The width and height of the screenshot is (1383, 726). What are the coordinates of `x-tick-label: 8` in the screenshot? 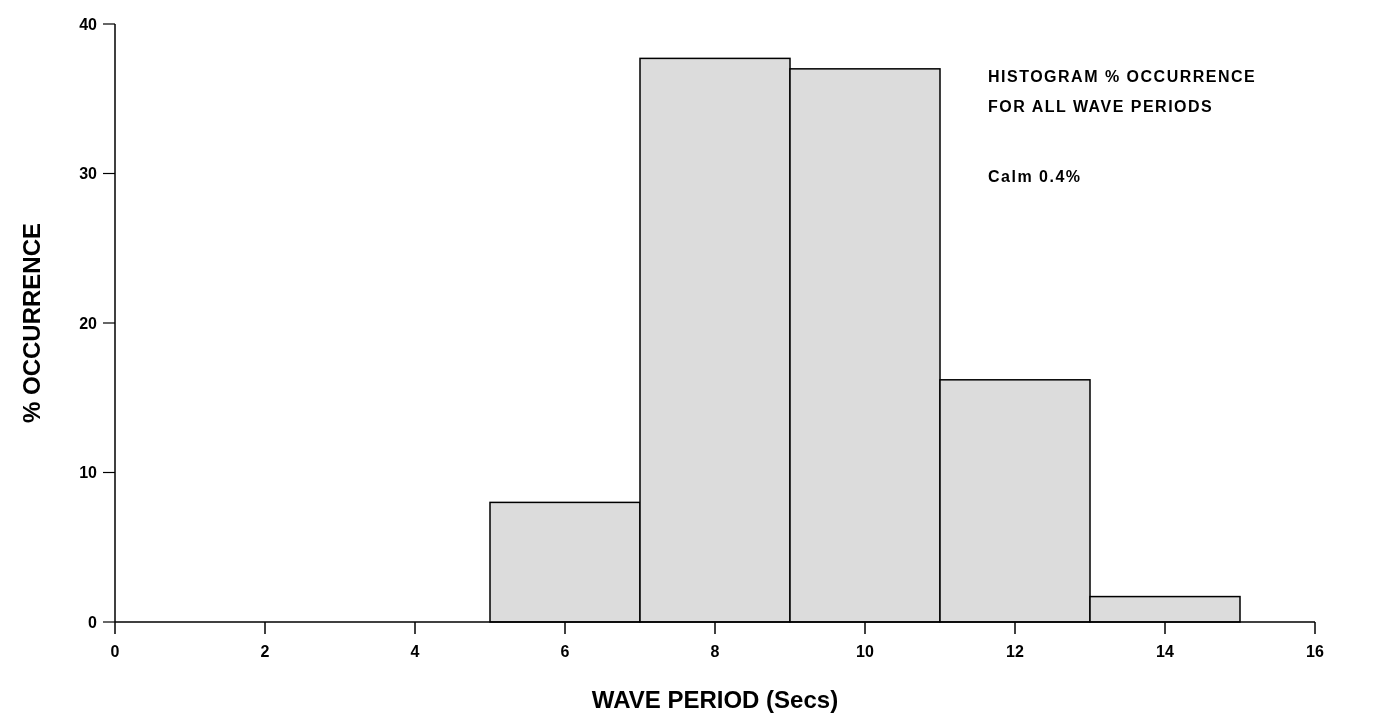 It's located at (715, 651).